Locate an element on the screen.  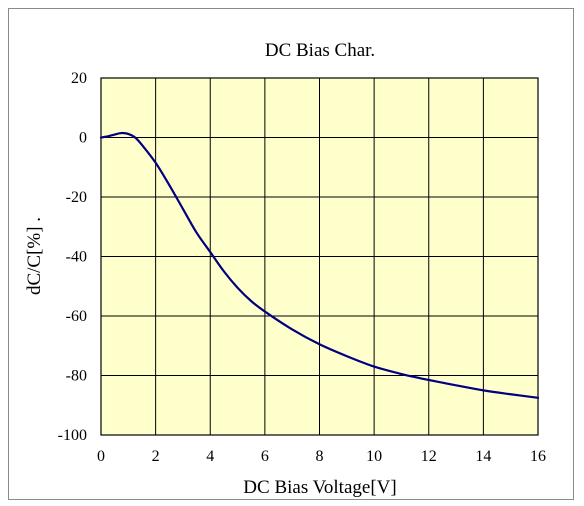
x-tick-label: 14 is located at coordinates (483, 456).